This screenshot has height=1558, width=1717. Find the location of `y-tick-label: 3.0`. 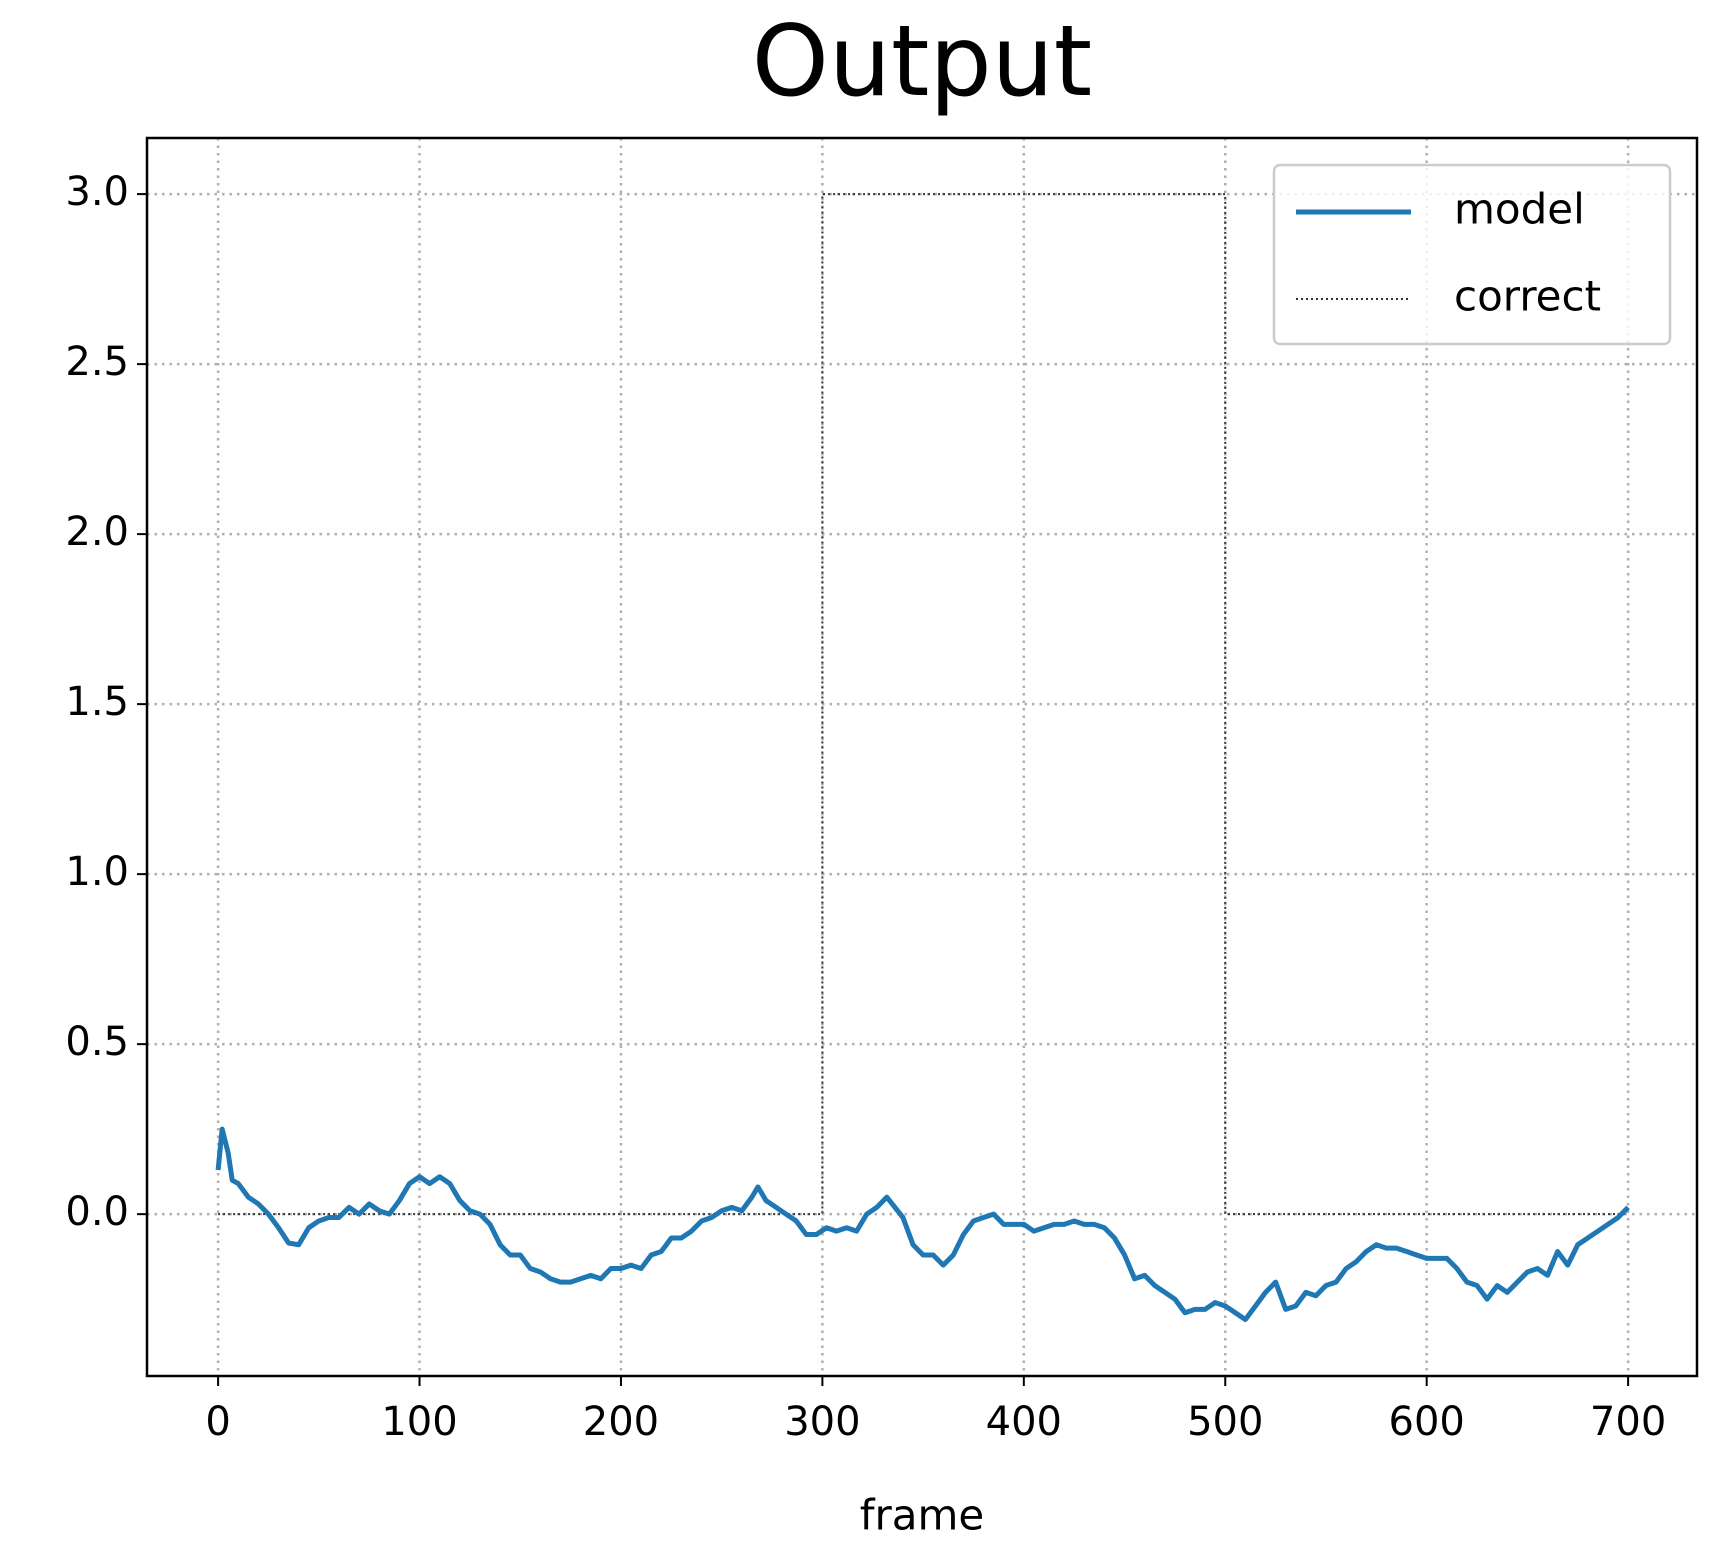

y-tick-label: 3.0 is located at coordinates (97, 192).